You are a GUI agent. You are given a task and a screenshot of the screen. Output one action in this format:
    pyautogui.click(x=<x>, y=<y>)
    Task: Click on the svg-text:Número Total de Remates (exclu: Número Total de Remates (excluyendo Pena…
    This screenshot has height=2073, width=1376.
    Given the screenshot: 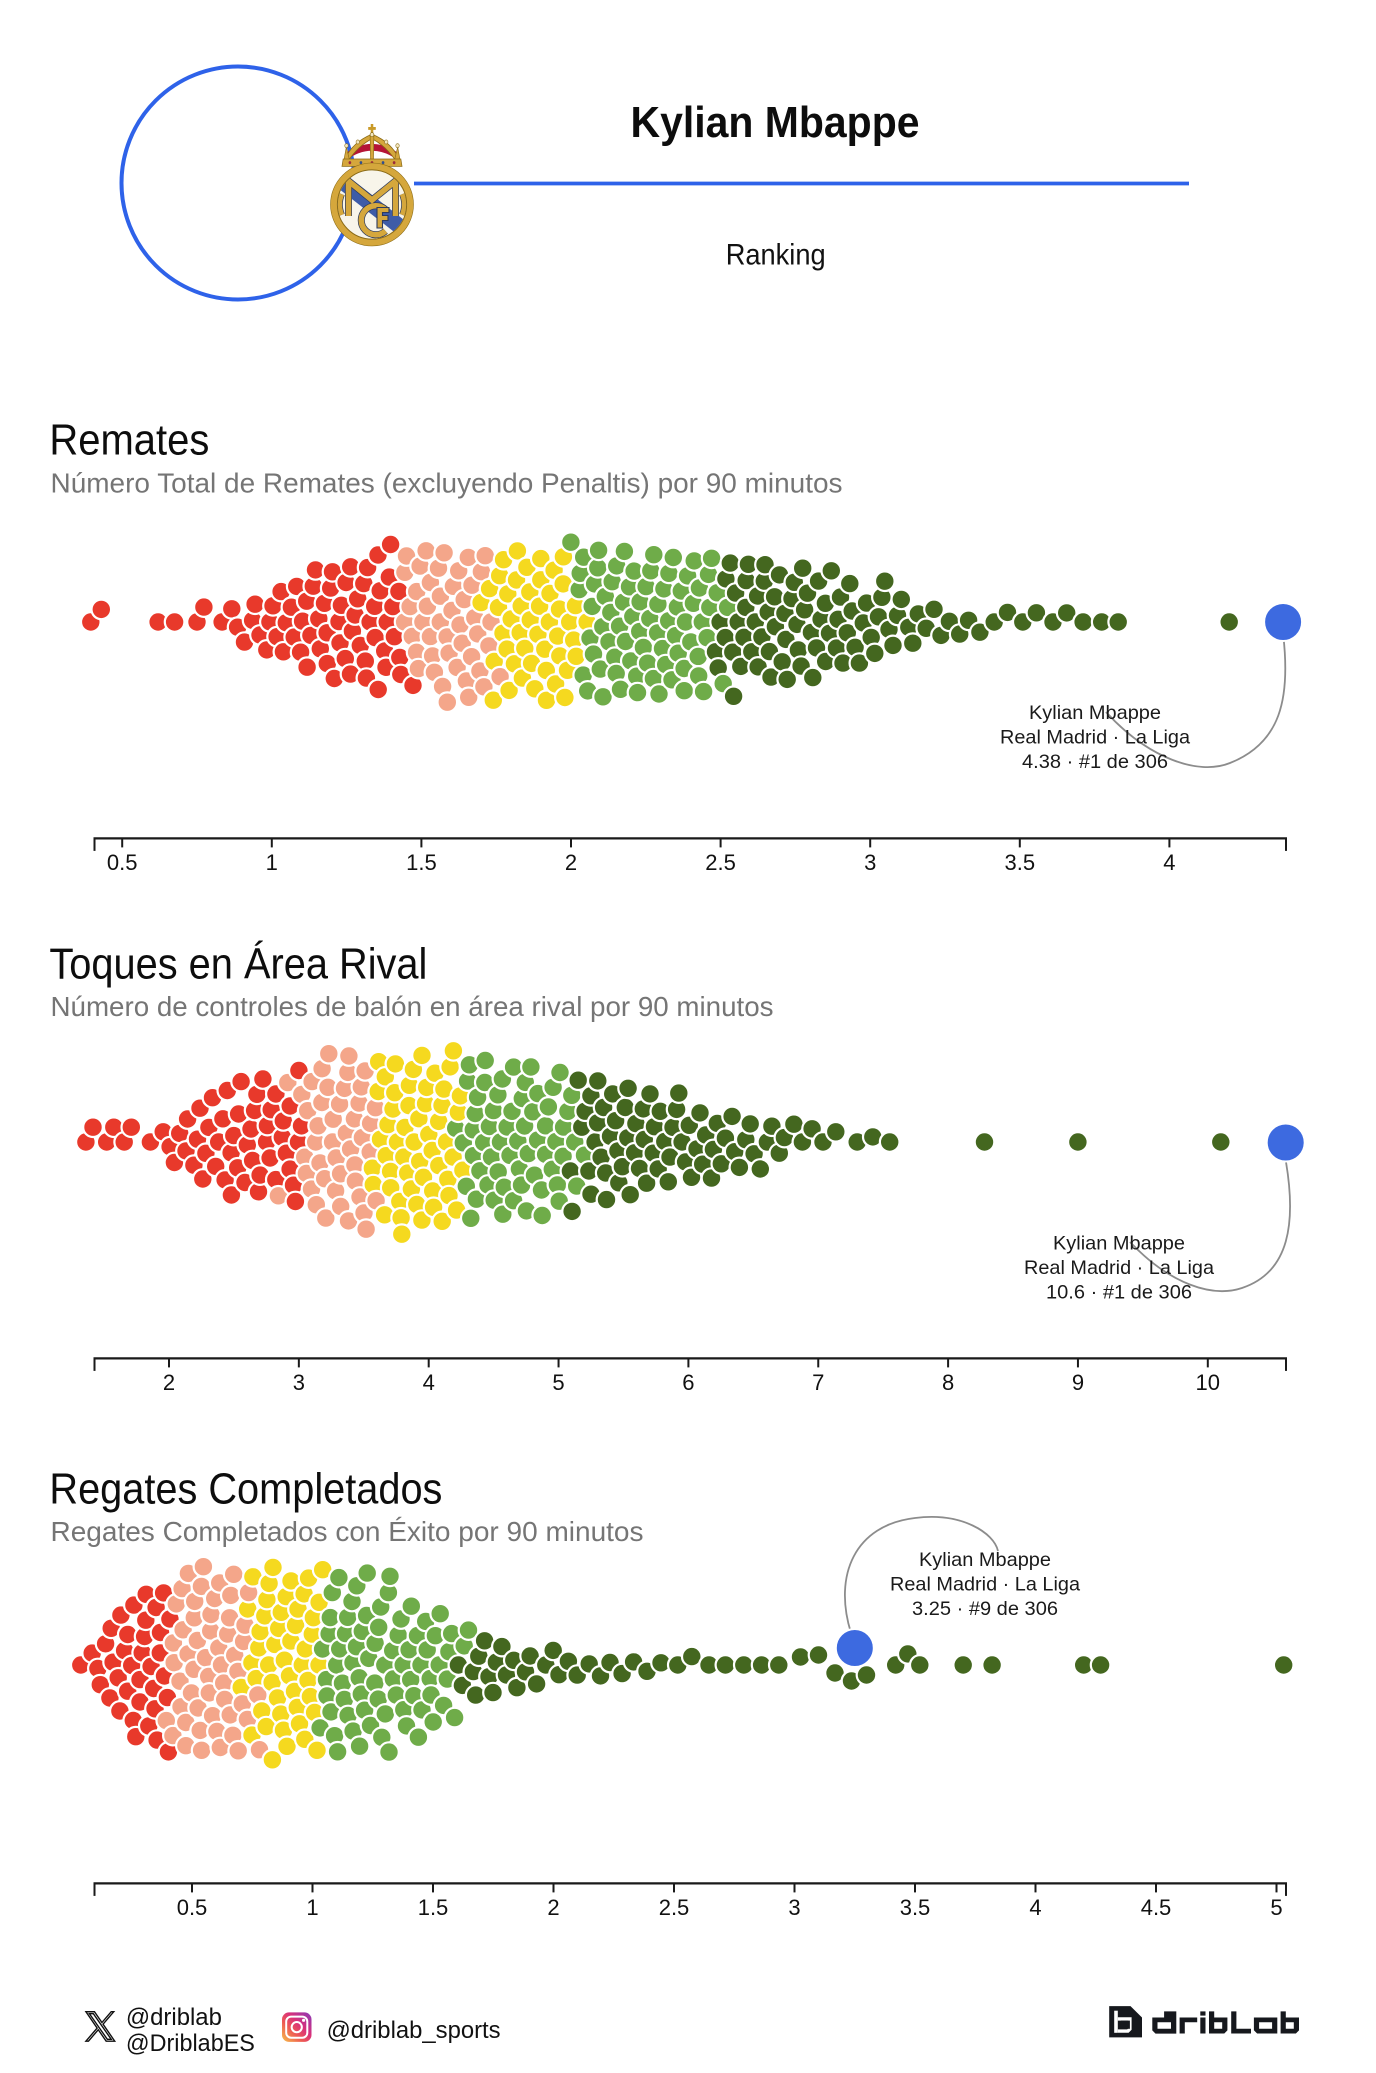 What is the action you would take?
    pyautogui.click(x=447, y=482)
    